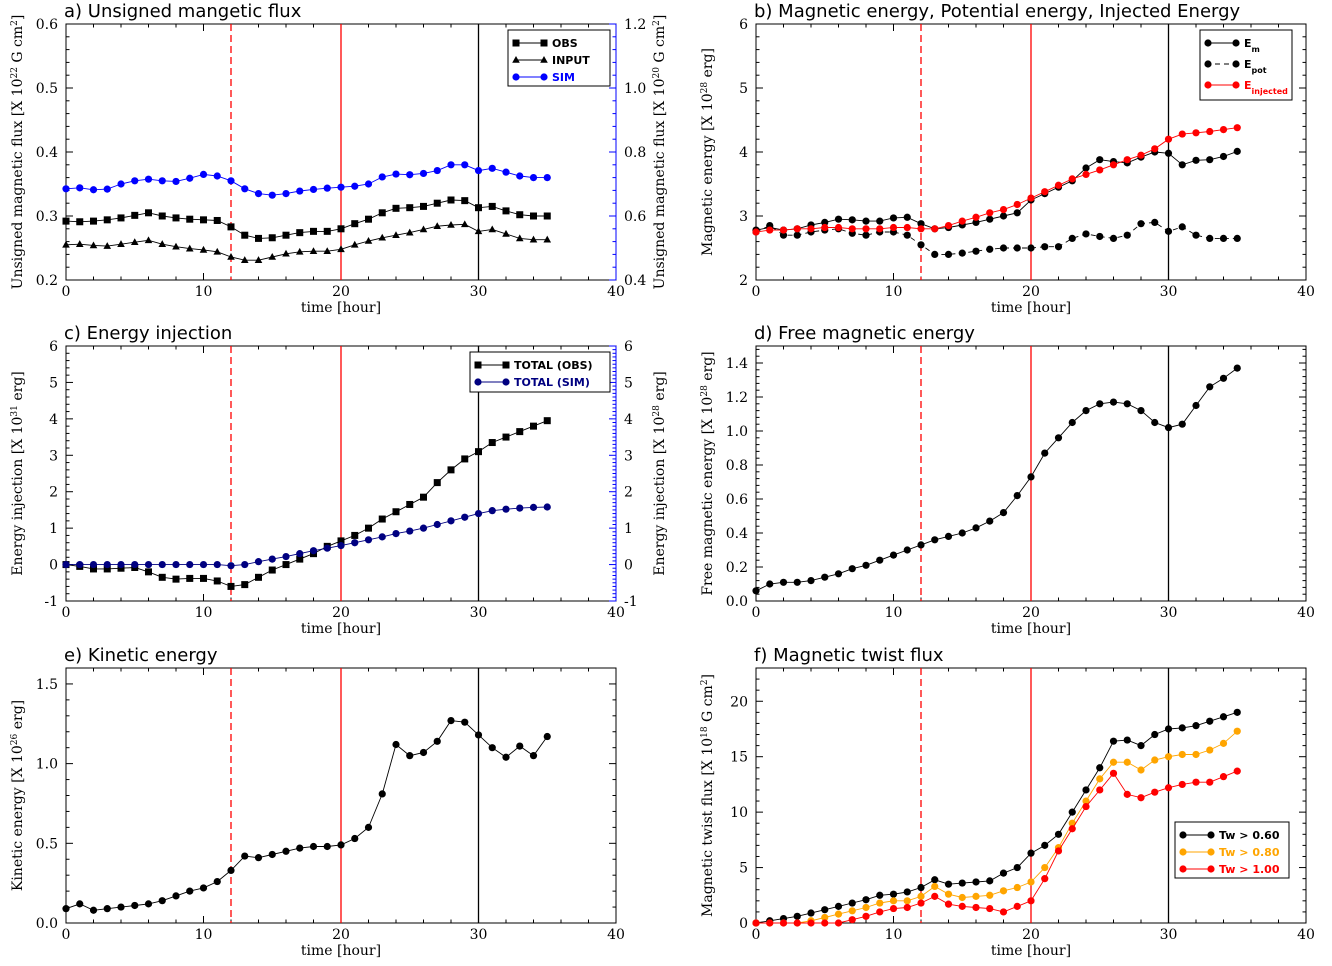 The height and width of the screenshot is (966, 1332). I want to click on x-tick-label: 0, so click(66, 292).